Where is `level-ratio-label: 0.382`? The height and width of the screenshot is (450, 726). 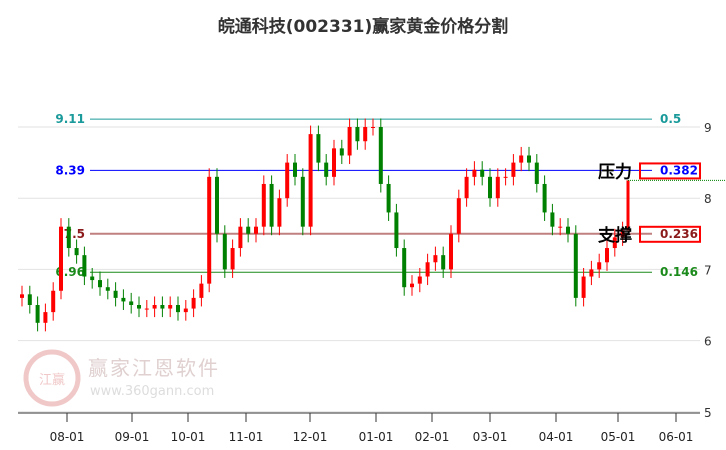 level-ratio-label: 0.382 is located at coordinates (679, 170).